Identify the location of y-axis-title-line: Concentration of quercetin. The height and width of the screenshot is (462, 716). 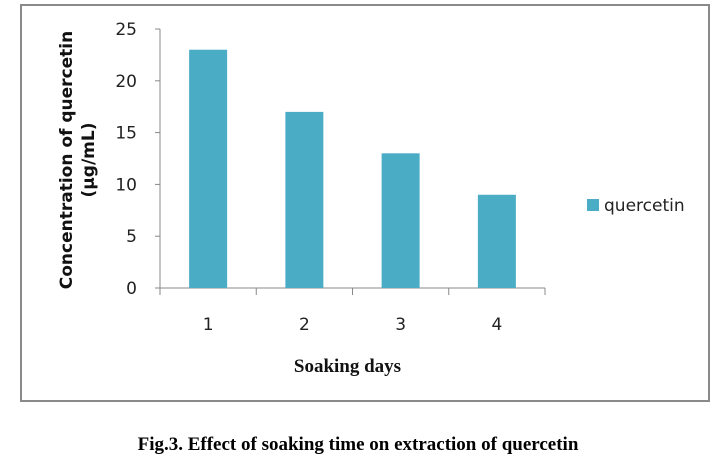
(67, 160).